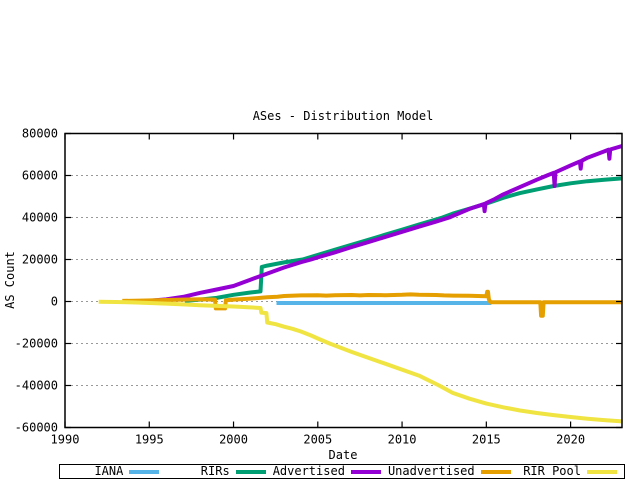 The width and height of the screenshot is (640, 480). Describe the element at coordinates (317, 440) in the screenshot. I see `x-tick-label: 2005` at that location.